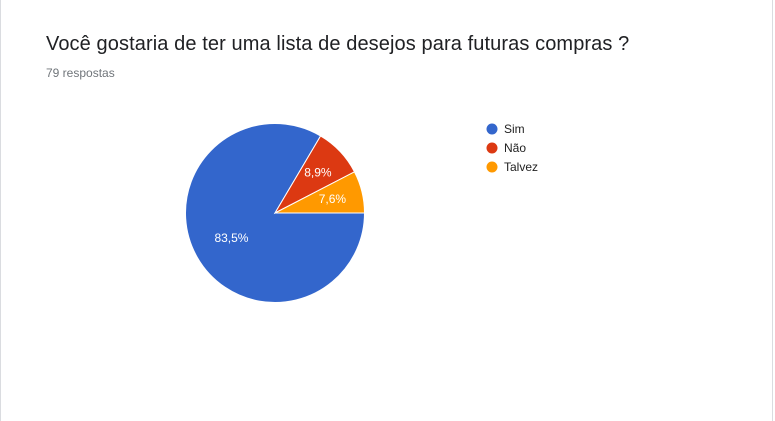 The image size is (775, 421). What do you see at coordinates (318, 172) in the screenshot?
I see `pie-slice-label: 8,9%` at bounding box center [318, 172].